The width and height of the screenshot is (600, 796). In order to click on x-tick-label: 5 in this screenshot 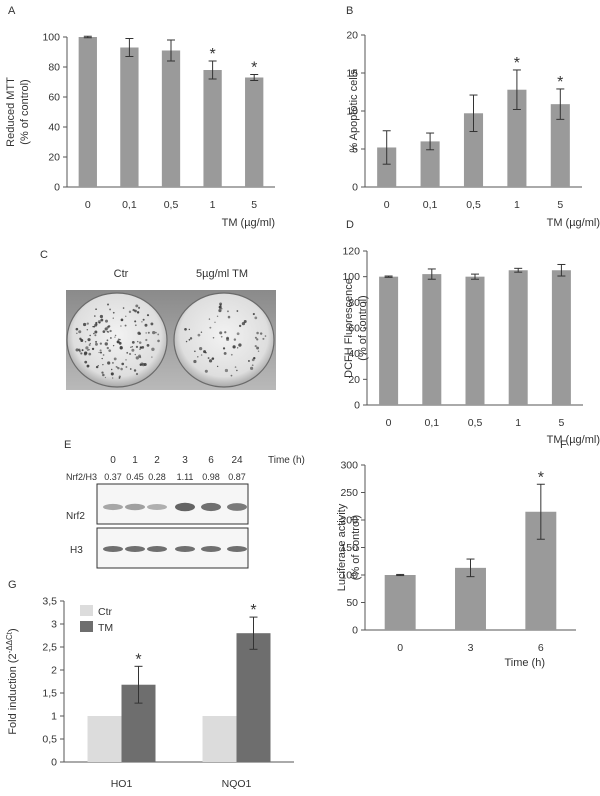, I will do `click(560, 205)`.